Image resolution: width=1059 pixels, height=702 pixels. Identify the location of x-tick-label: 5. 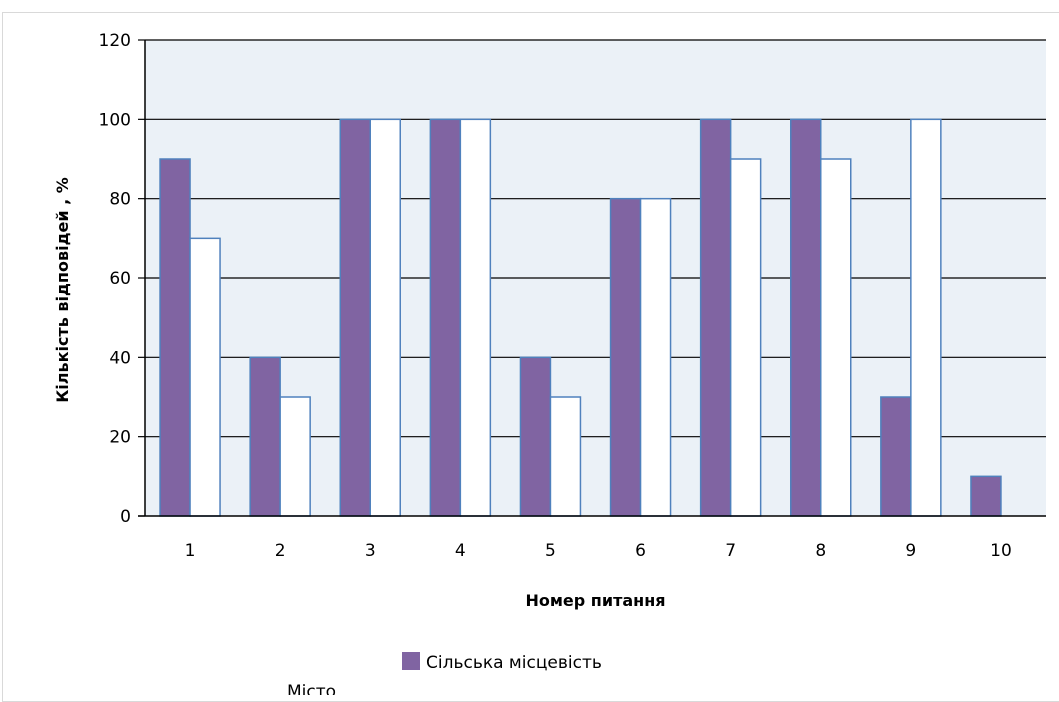
(550, 551).